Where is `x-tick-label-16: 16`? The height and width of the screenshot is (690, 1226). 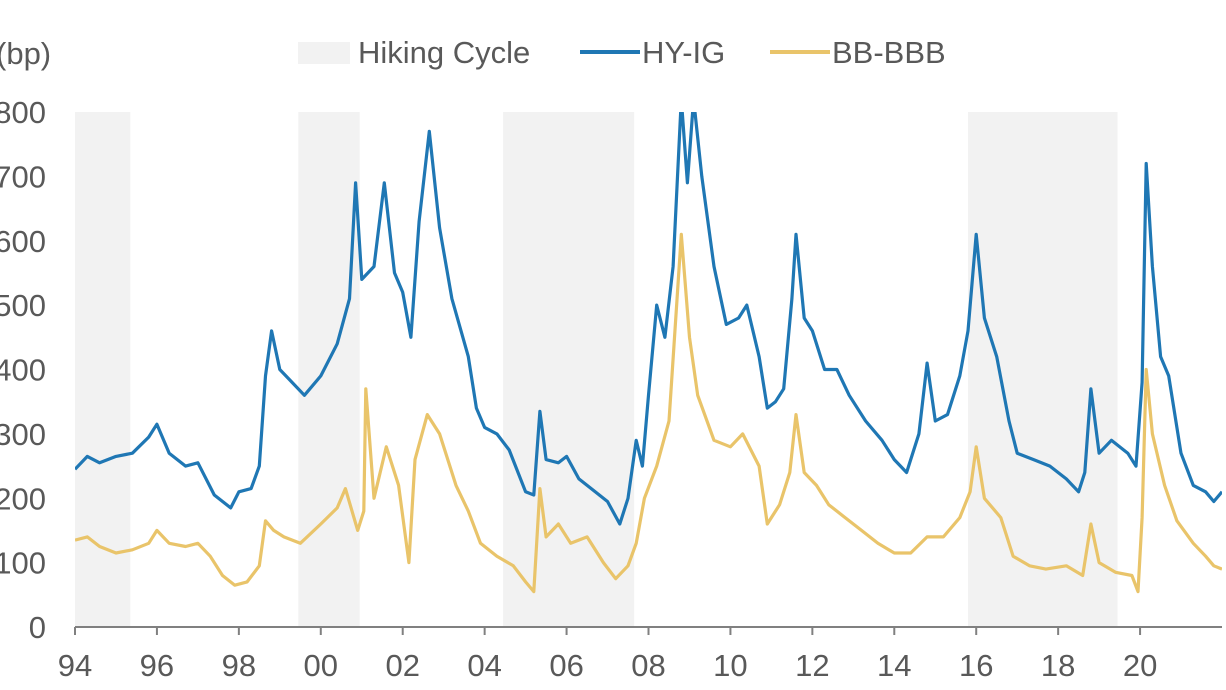 x-tick-label-16: 16 is located at coordinates (976, 665).